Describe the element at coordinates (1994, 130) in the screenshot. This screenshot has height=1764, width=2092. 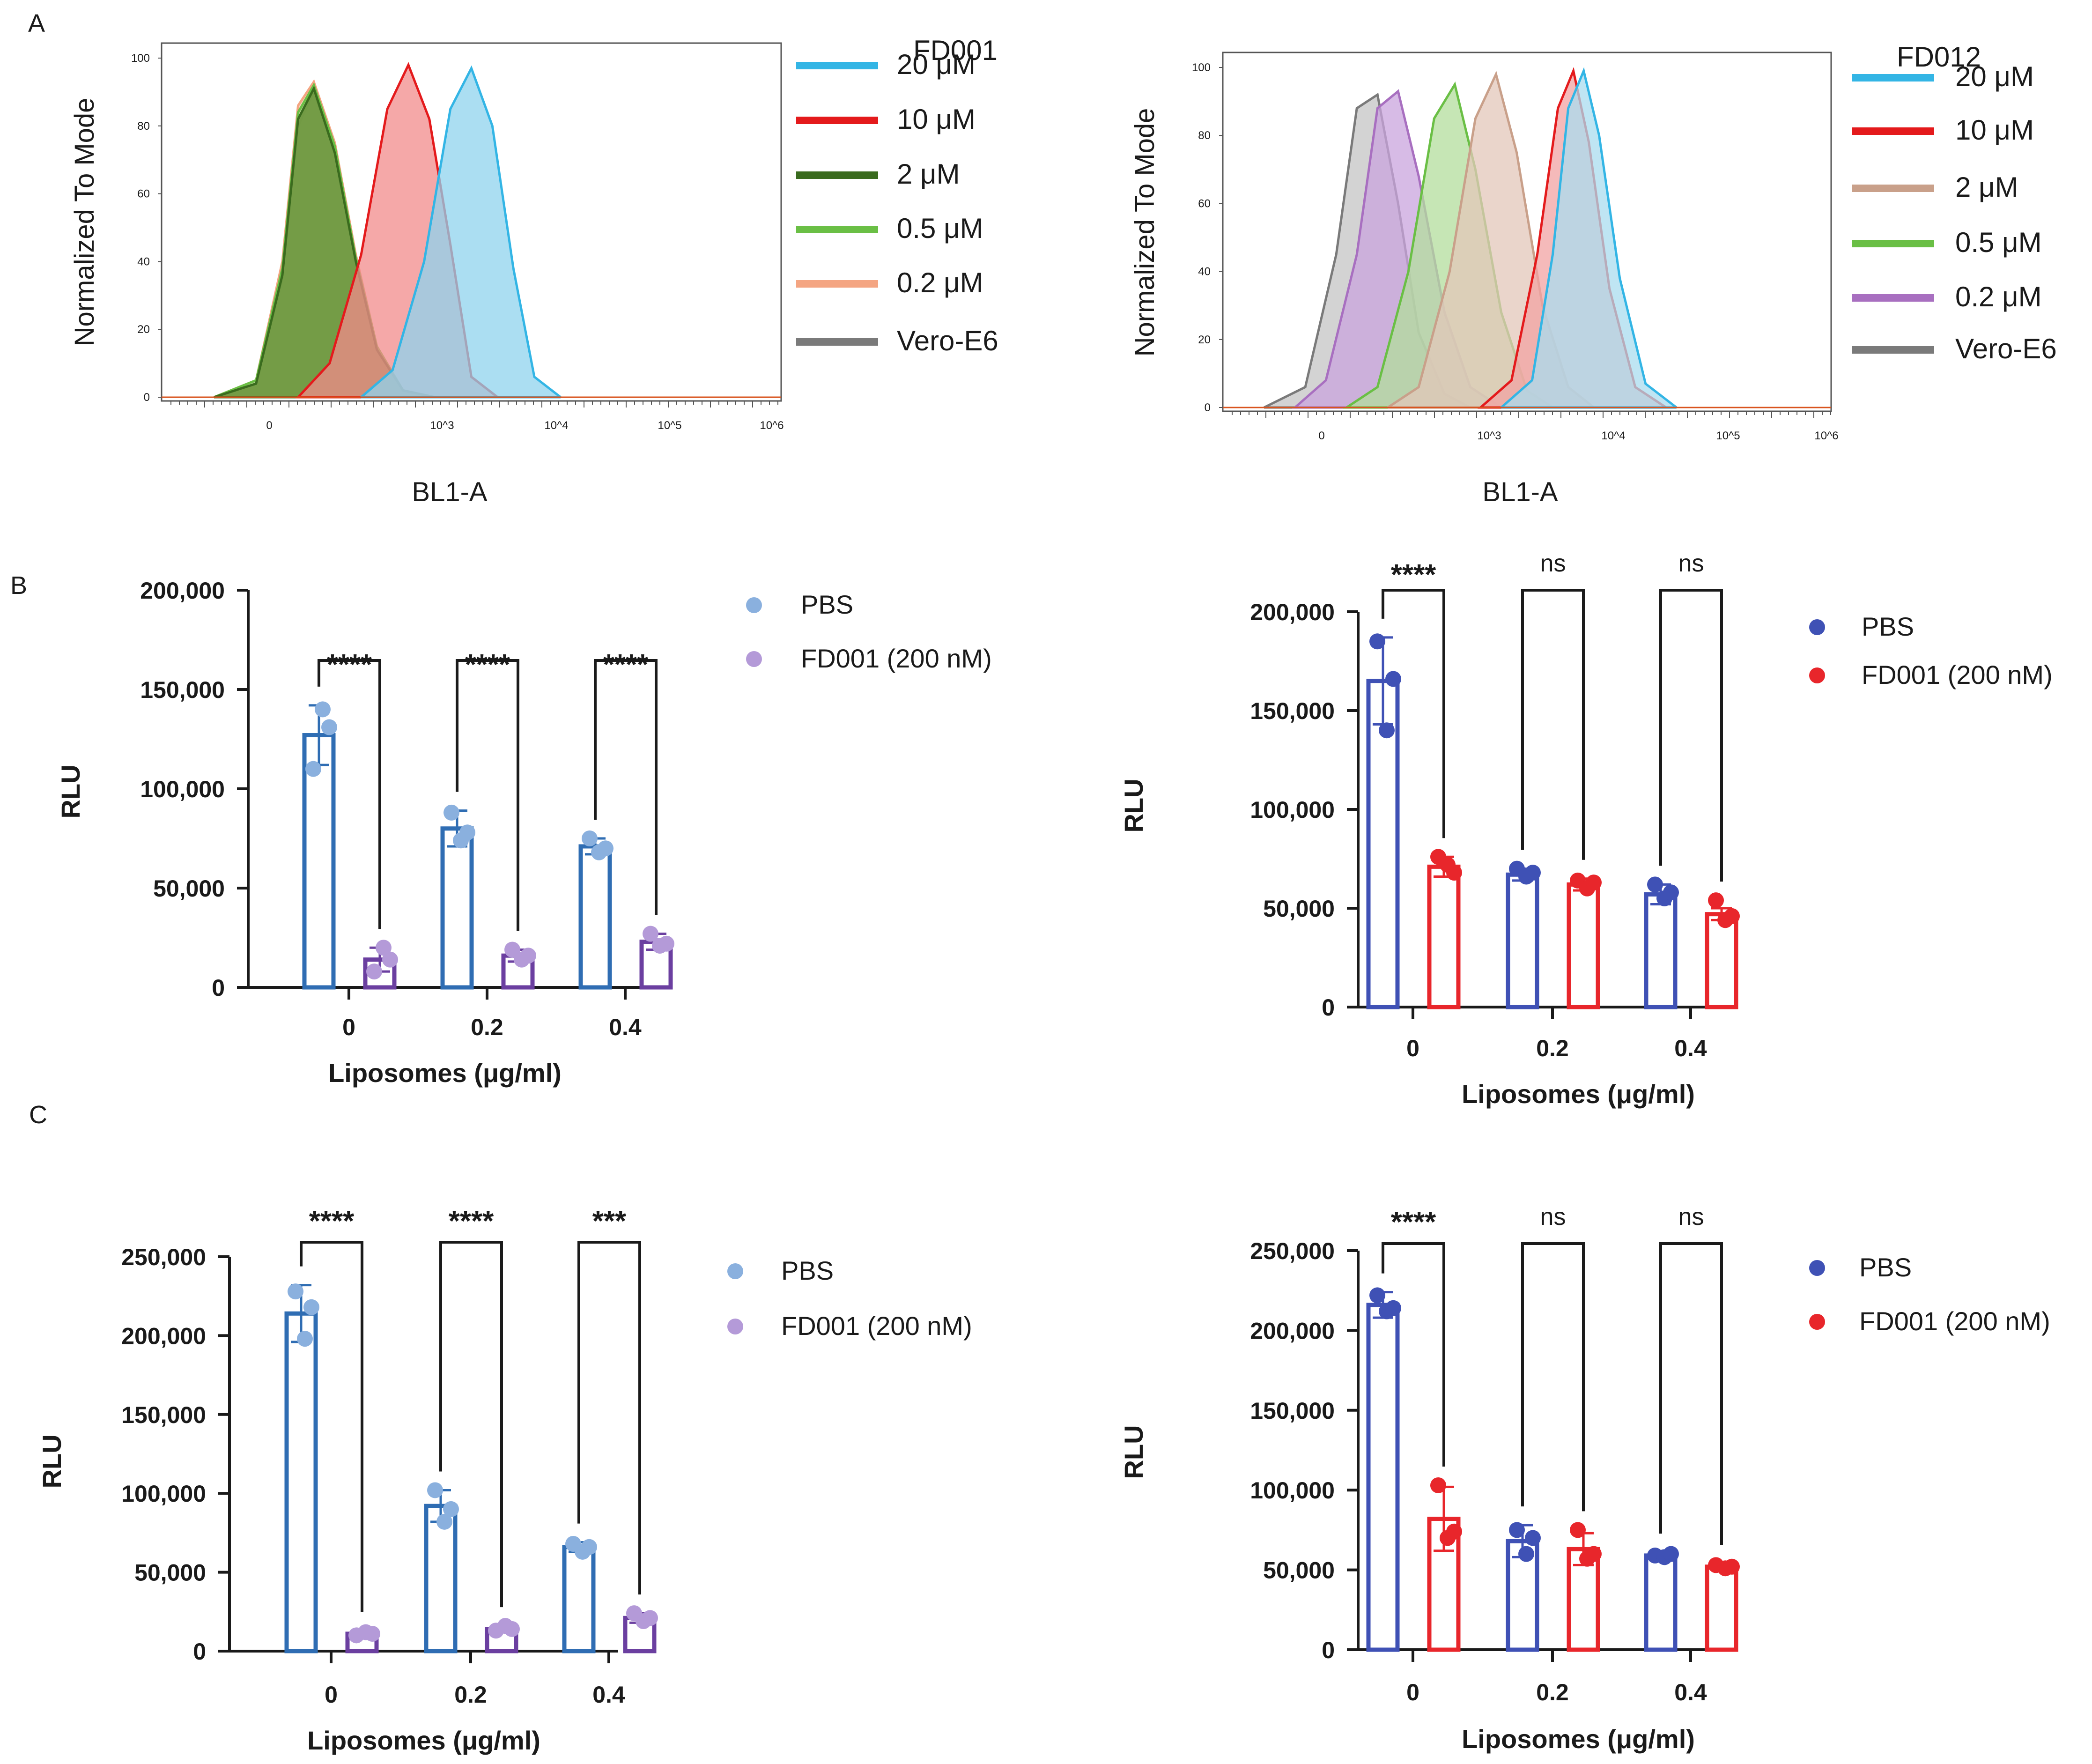
I see `legend-label: 10 μM` at that location.